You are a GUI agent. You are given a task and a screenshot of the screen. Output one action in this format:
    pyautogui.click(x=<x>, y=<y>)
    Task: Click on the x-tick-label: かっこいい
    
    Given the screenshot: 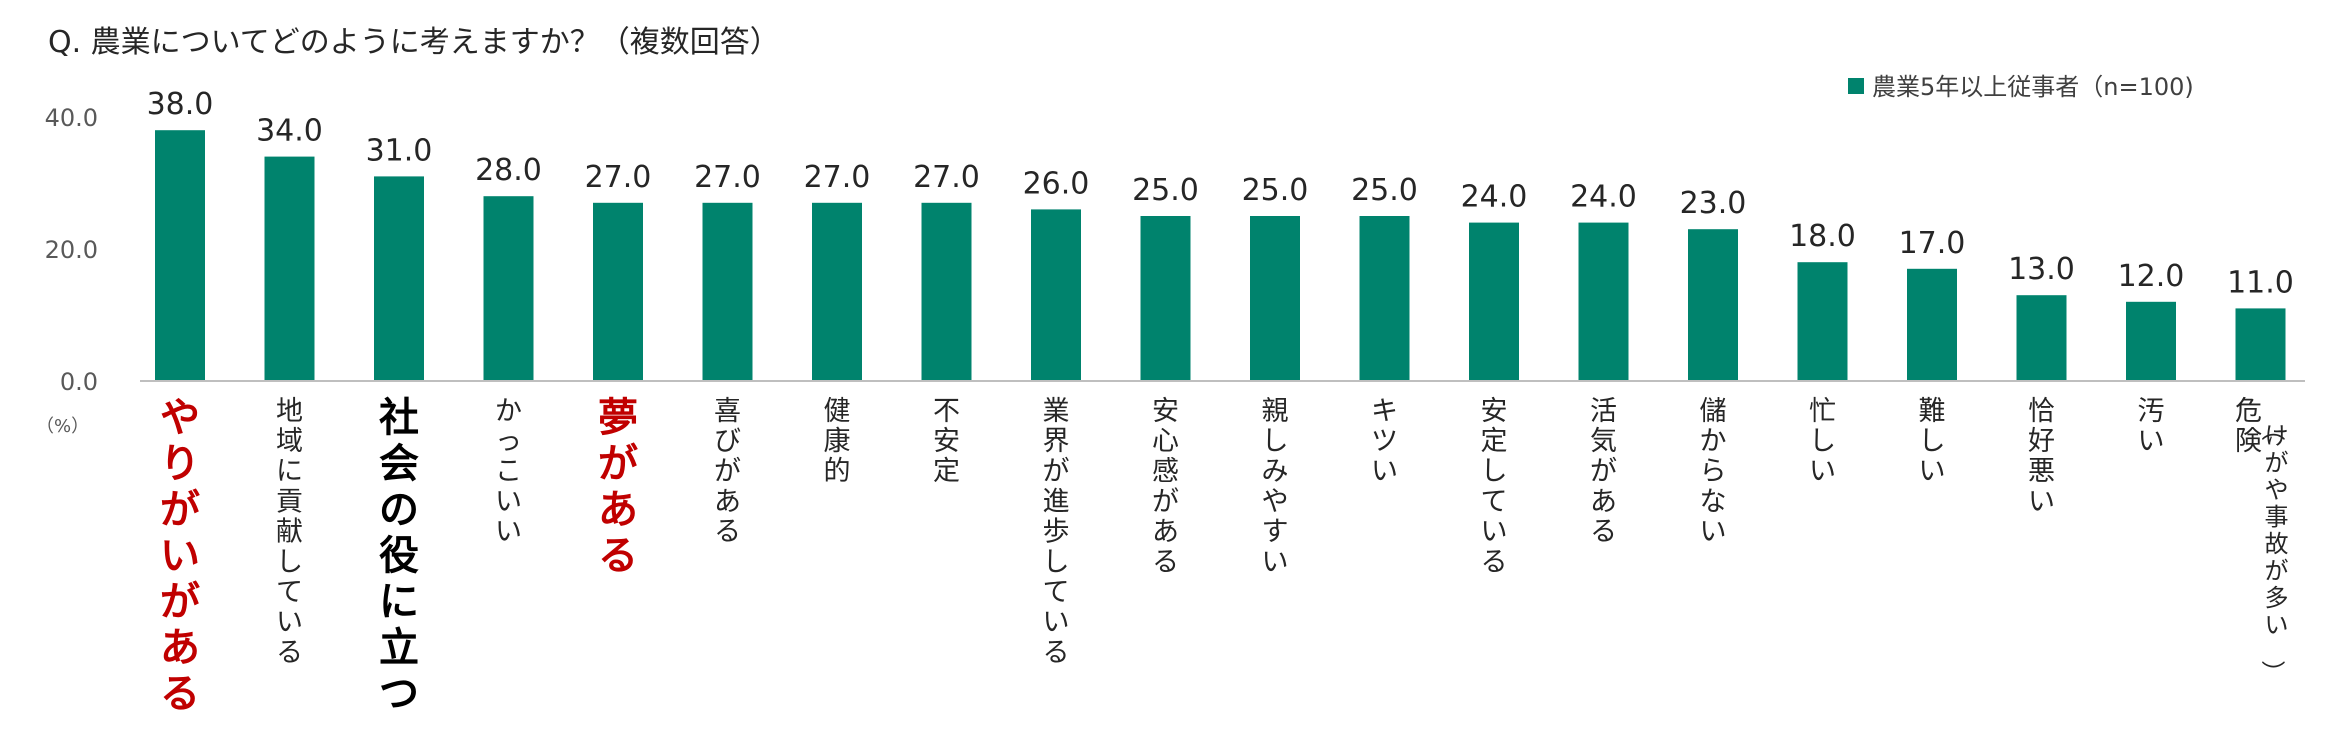 What is the action you would take?
    pyautogui.click(x=508, y=472)
    